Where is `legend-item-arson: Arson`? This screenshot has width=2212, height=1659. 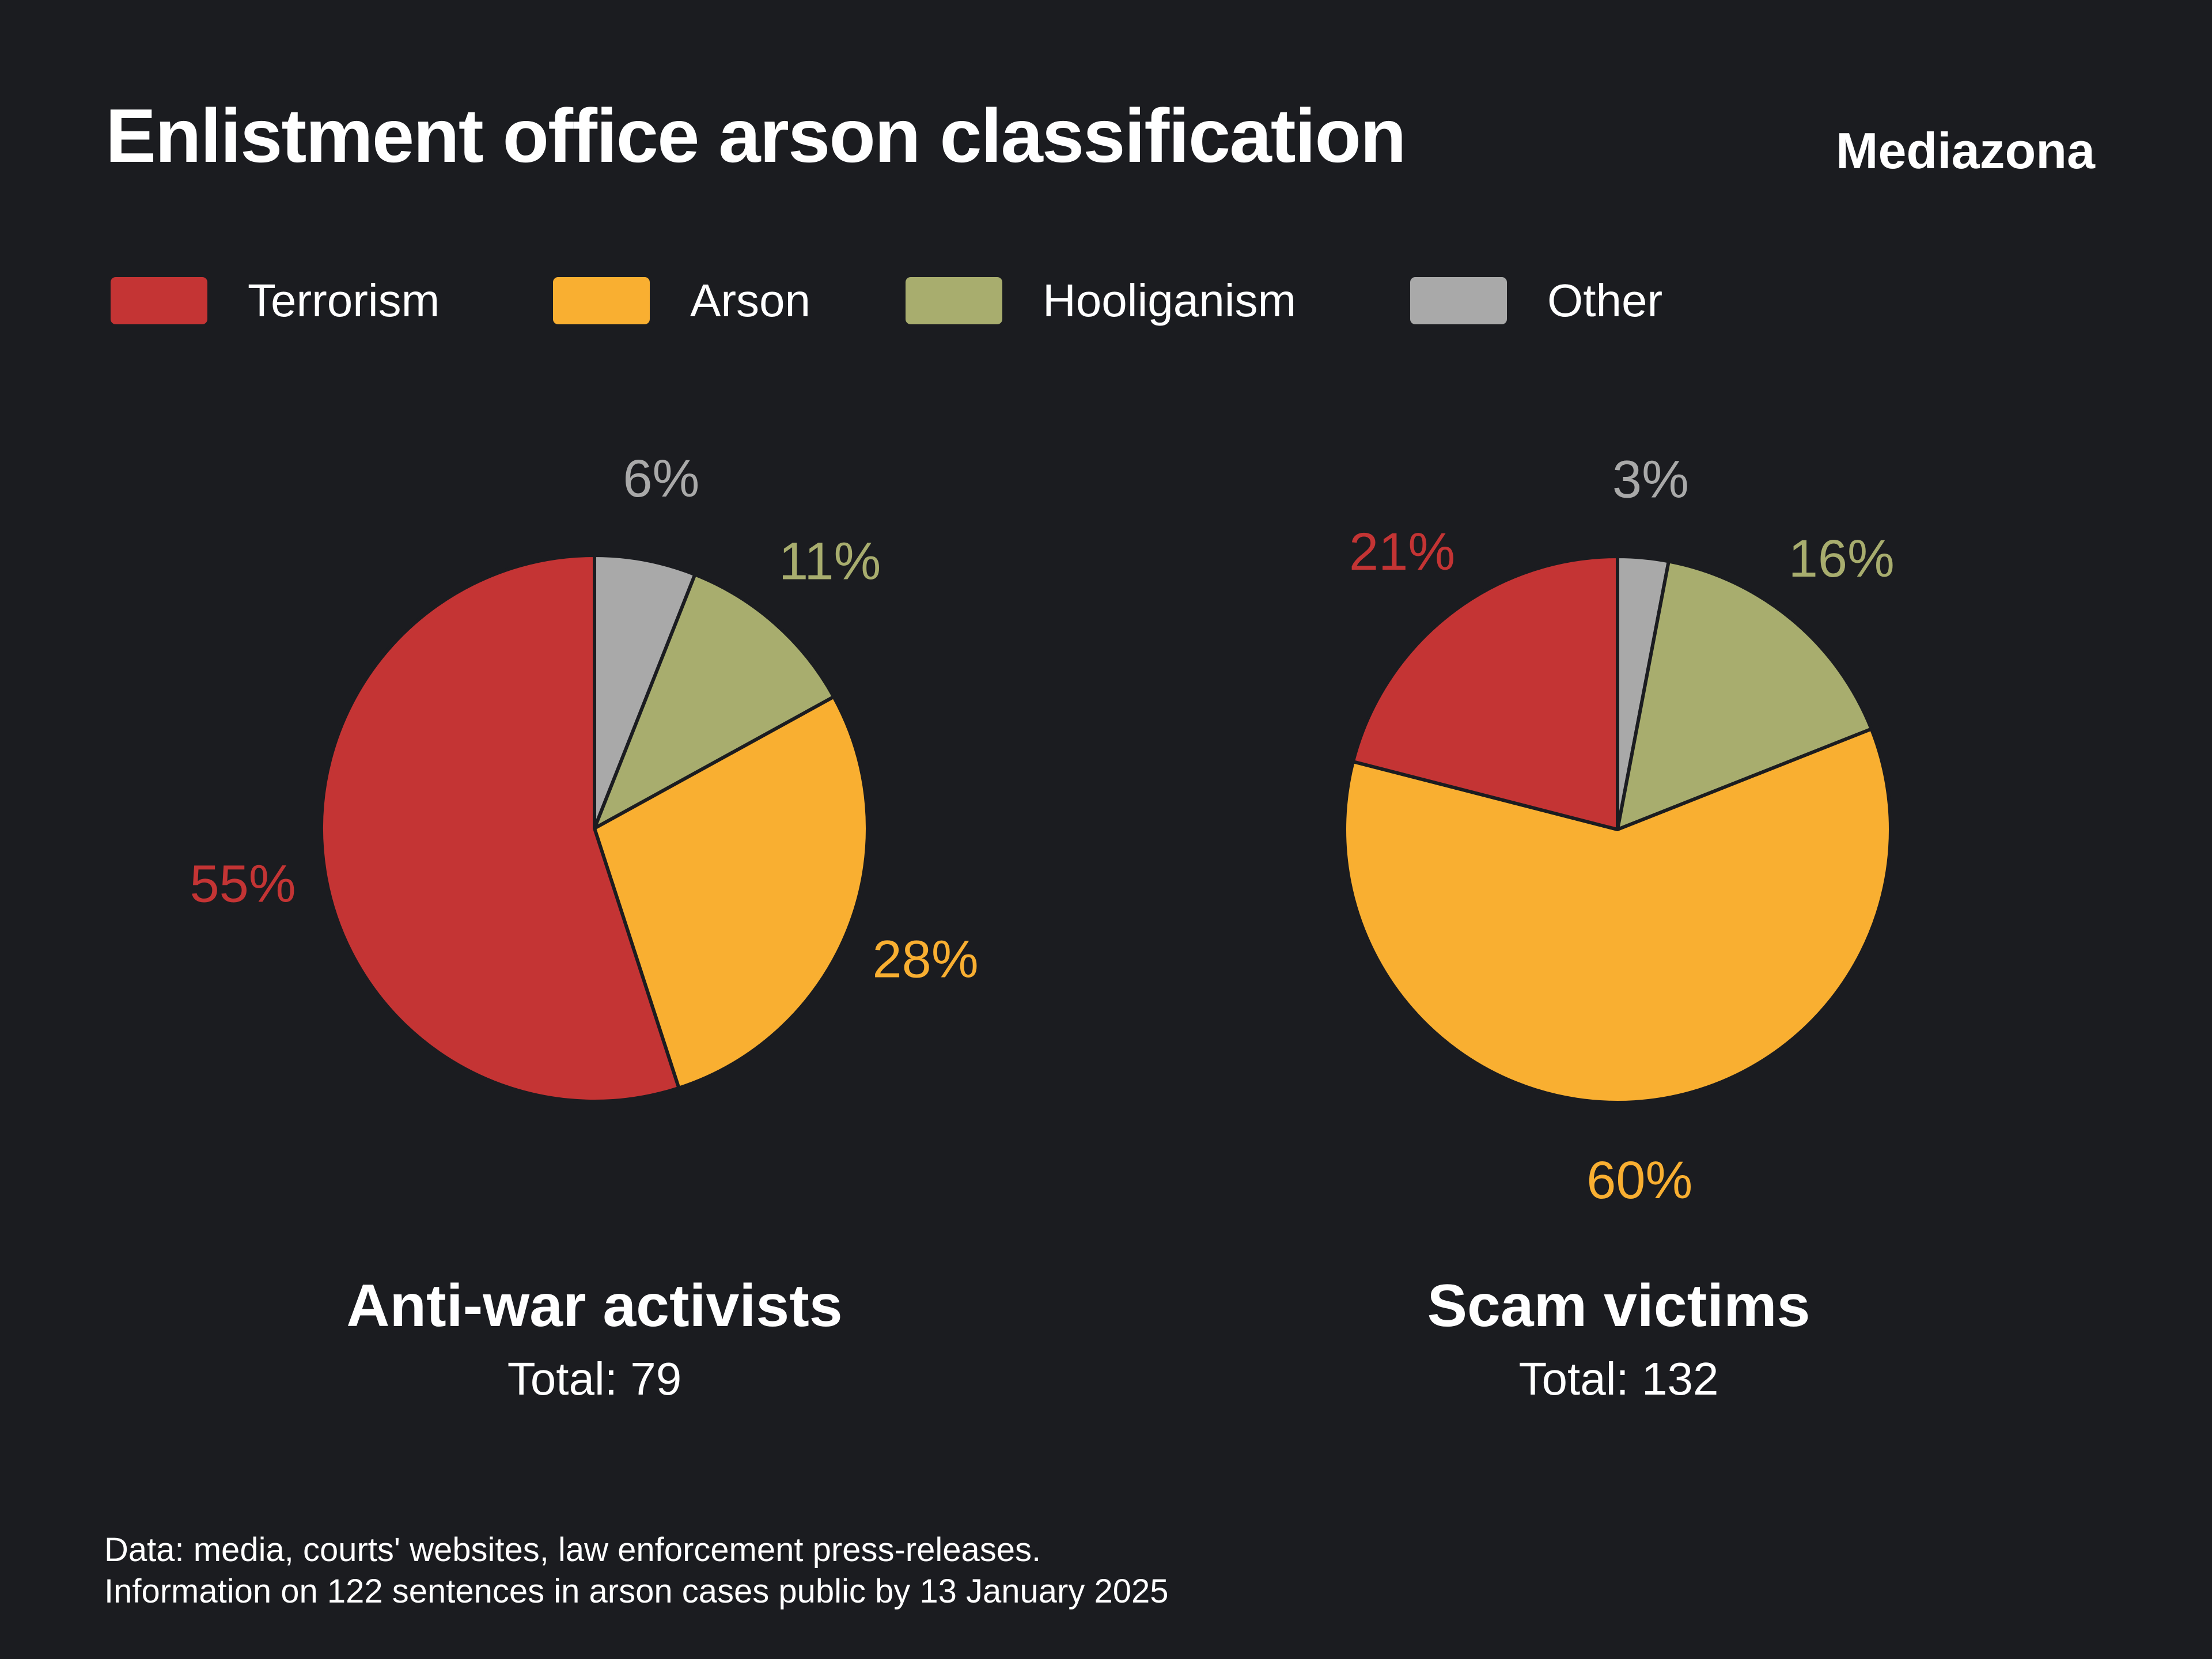 legend-item-arson: Arson is located at coordinates (681, 301).